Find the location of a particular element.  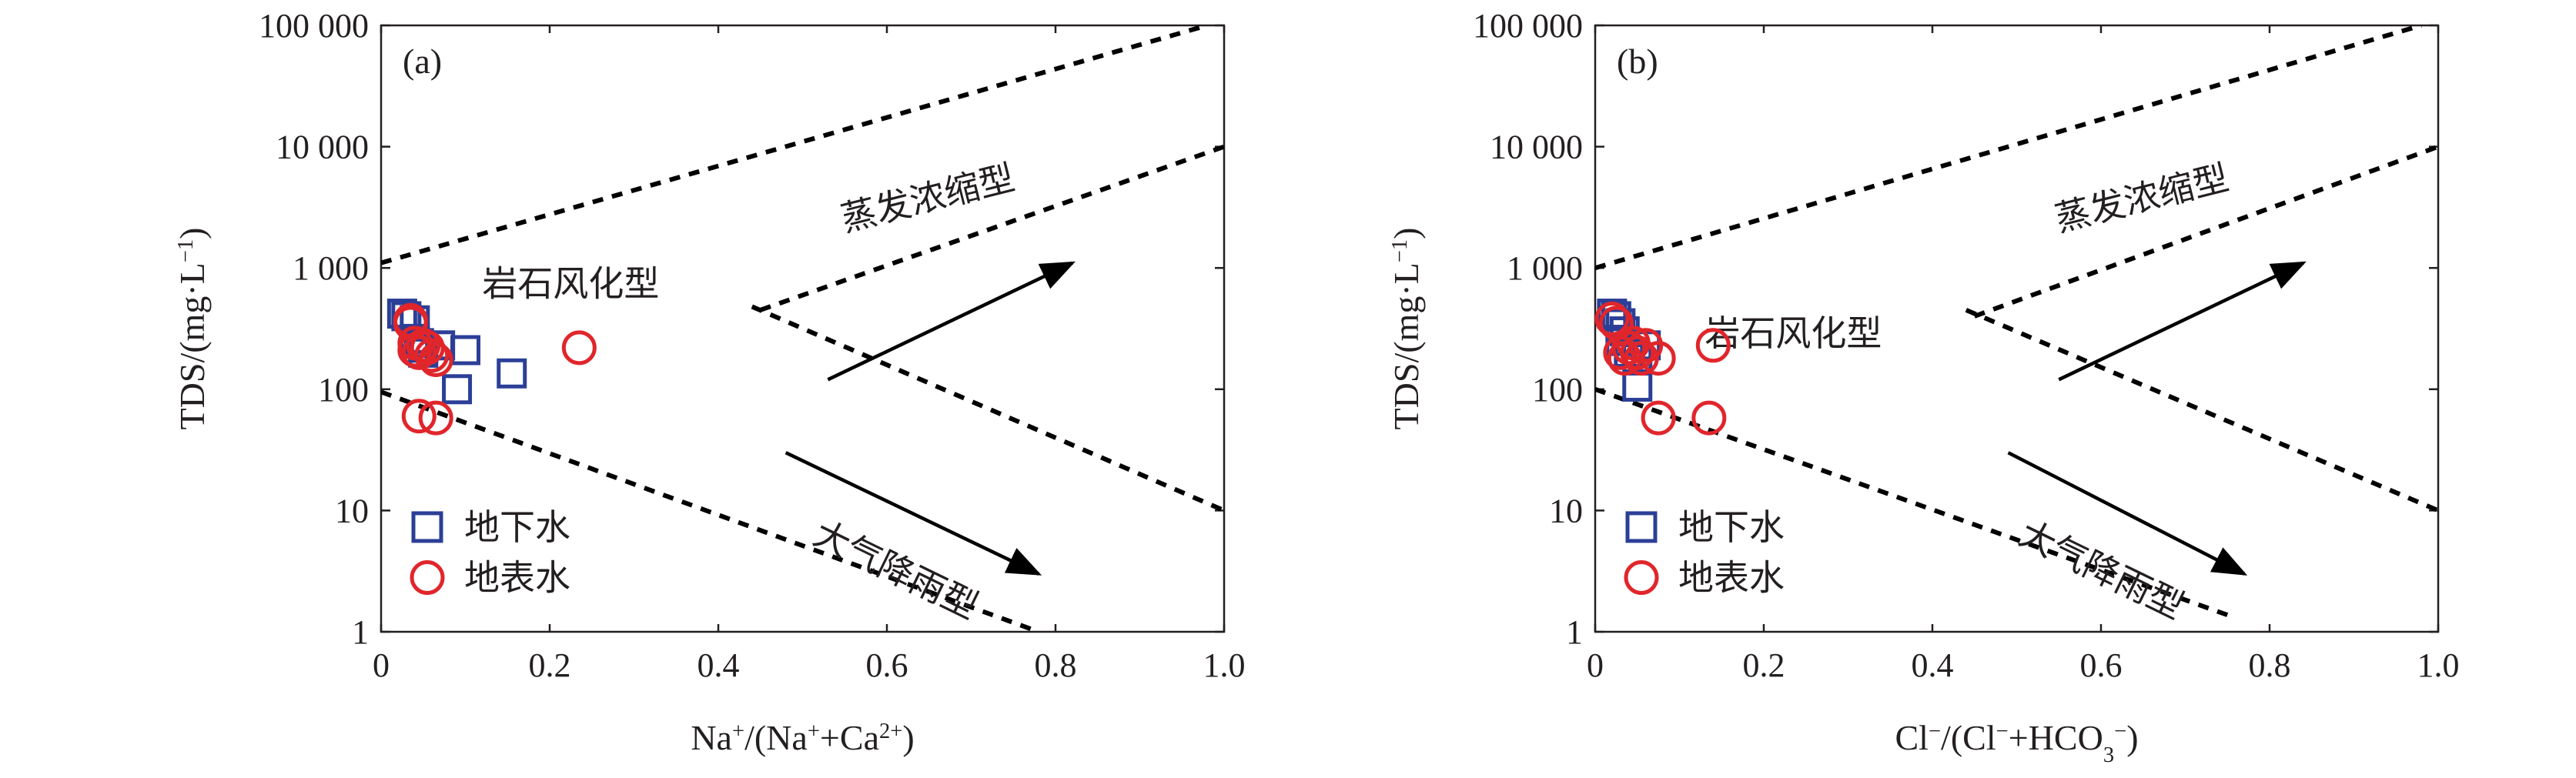

panel-label: (b) is located at coordinates (1638, 61).